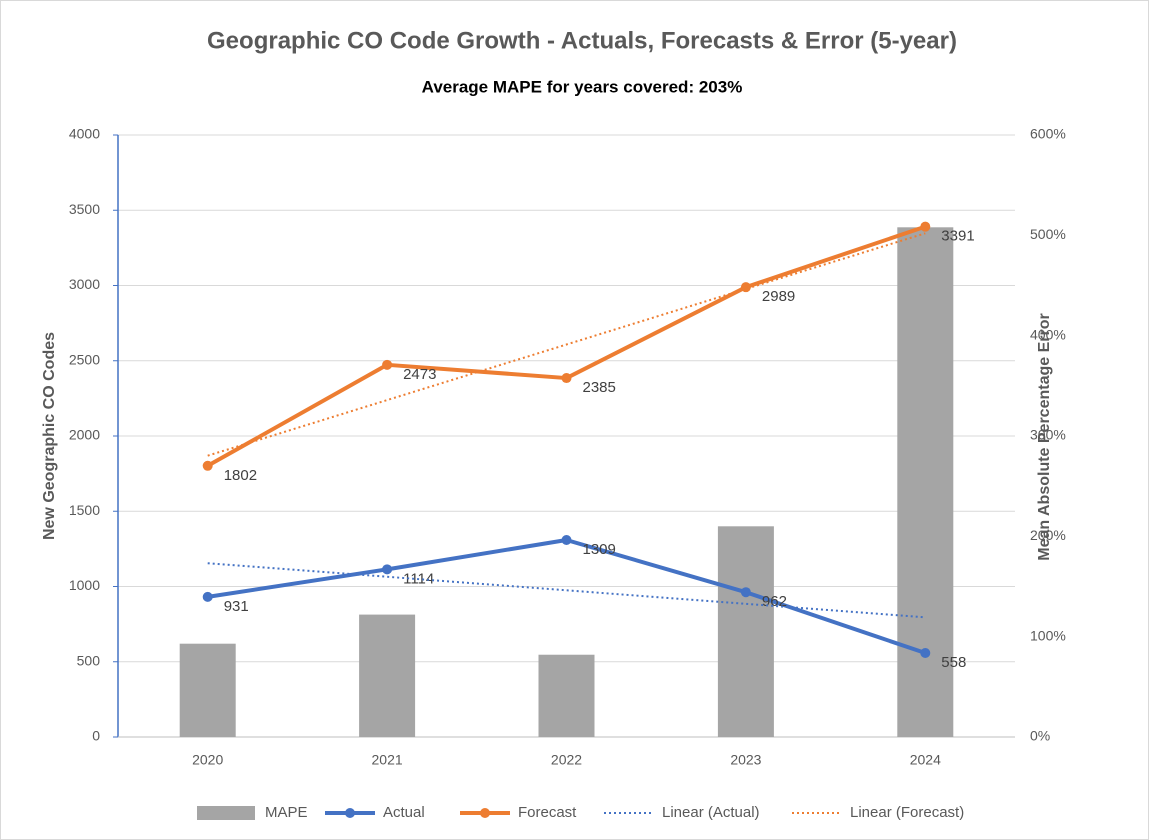 The image size is (1149, 840). I want to click on data-label: 2473, so click(419, 374).